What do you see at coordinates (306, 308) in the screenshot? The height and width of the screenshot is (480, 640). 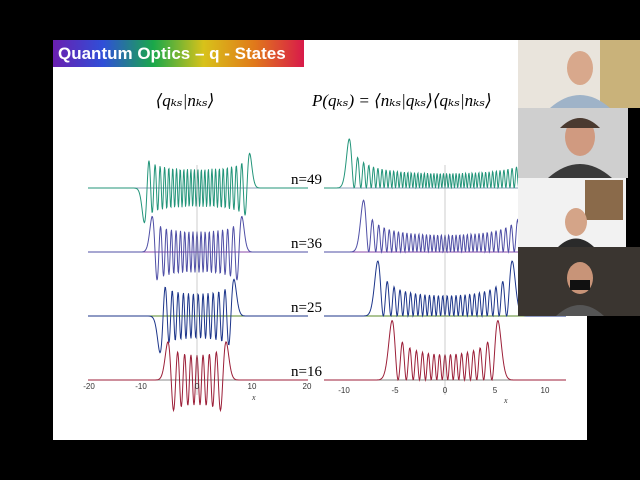 I see `row-label: n=25` at bounding box center [306, 308].